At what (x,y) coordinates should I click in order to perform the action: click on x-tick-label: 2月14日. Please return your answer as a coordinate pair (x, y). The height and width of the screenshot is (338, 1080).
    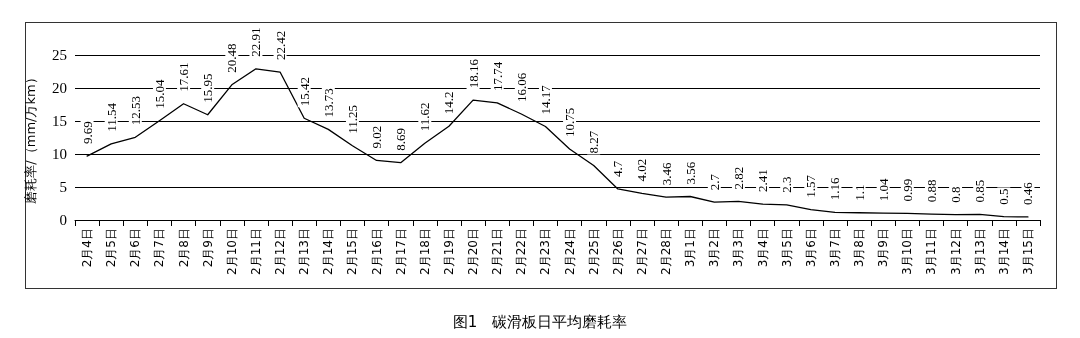
    Looking at the image, I should click on (328, 251).